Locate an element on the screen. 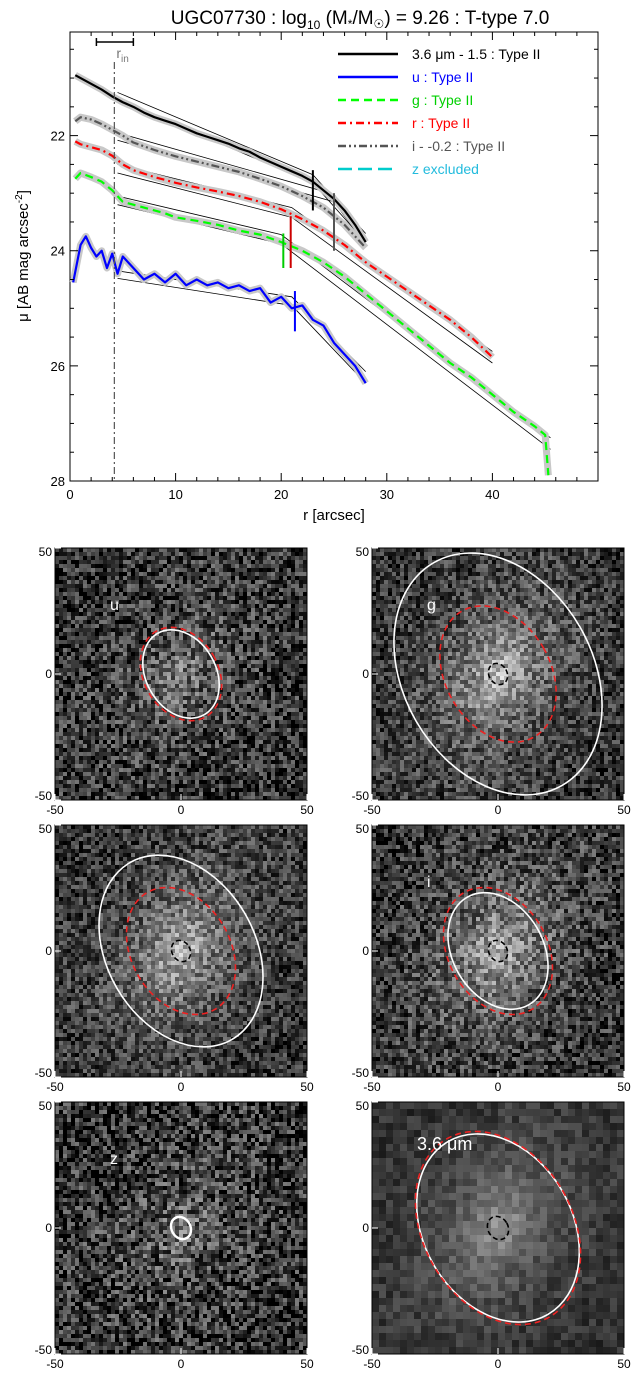 Image resolution: width=639 pixels, height=1382 pixels. legend-entry: i - -0.2 : Type II is located at coordinates (458, 146).